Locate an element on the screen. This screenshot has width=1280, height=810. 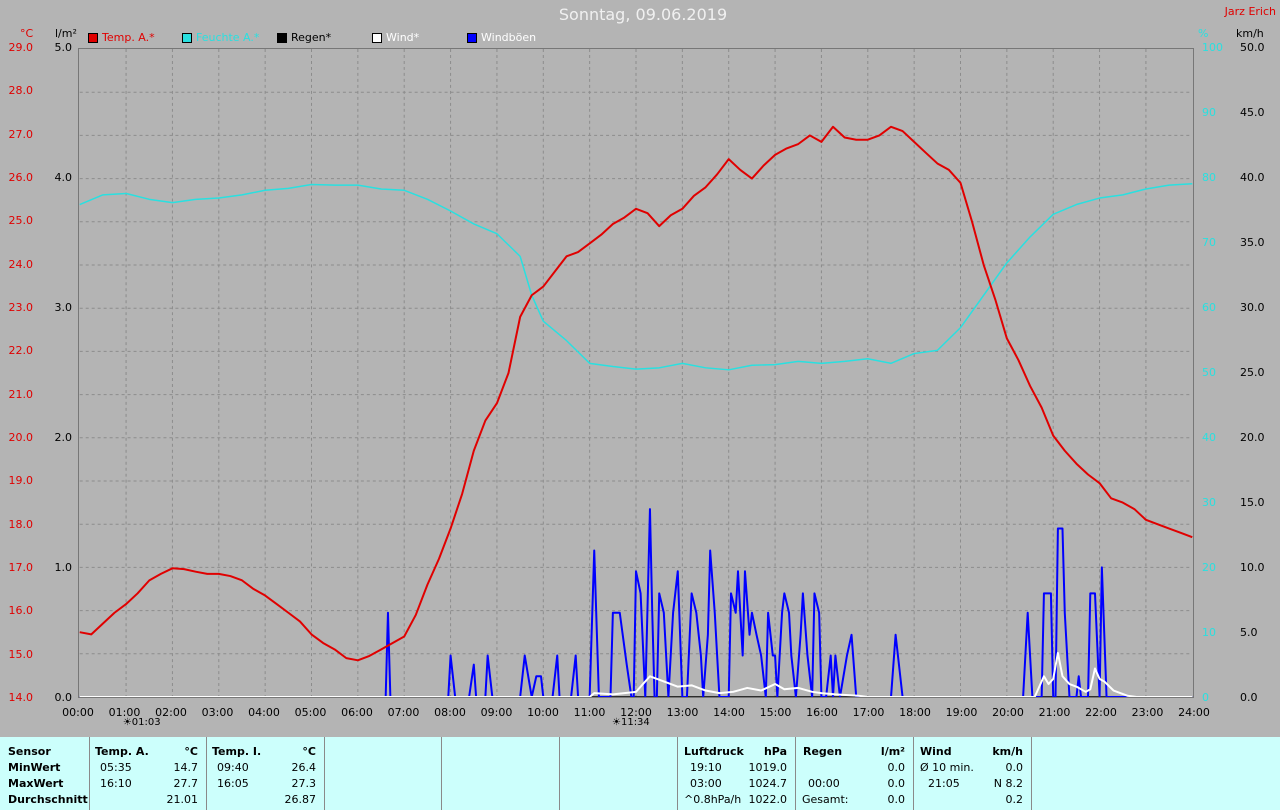
time-tick-label: 05:00 is located at coordinates (310, 712).